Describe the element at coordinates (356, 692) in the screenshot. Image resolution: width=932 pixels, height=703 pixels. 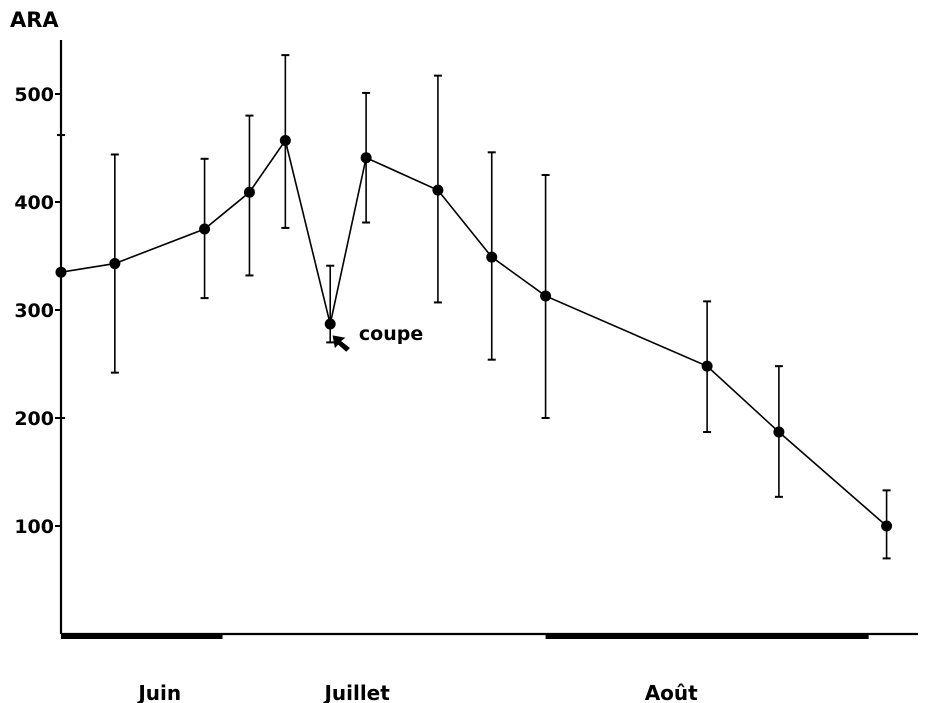
I see `month-label: Juillet` at that location.